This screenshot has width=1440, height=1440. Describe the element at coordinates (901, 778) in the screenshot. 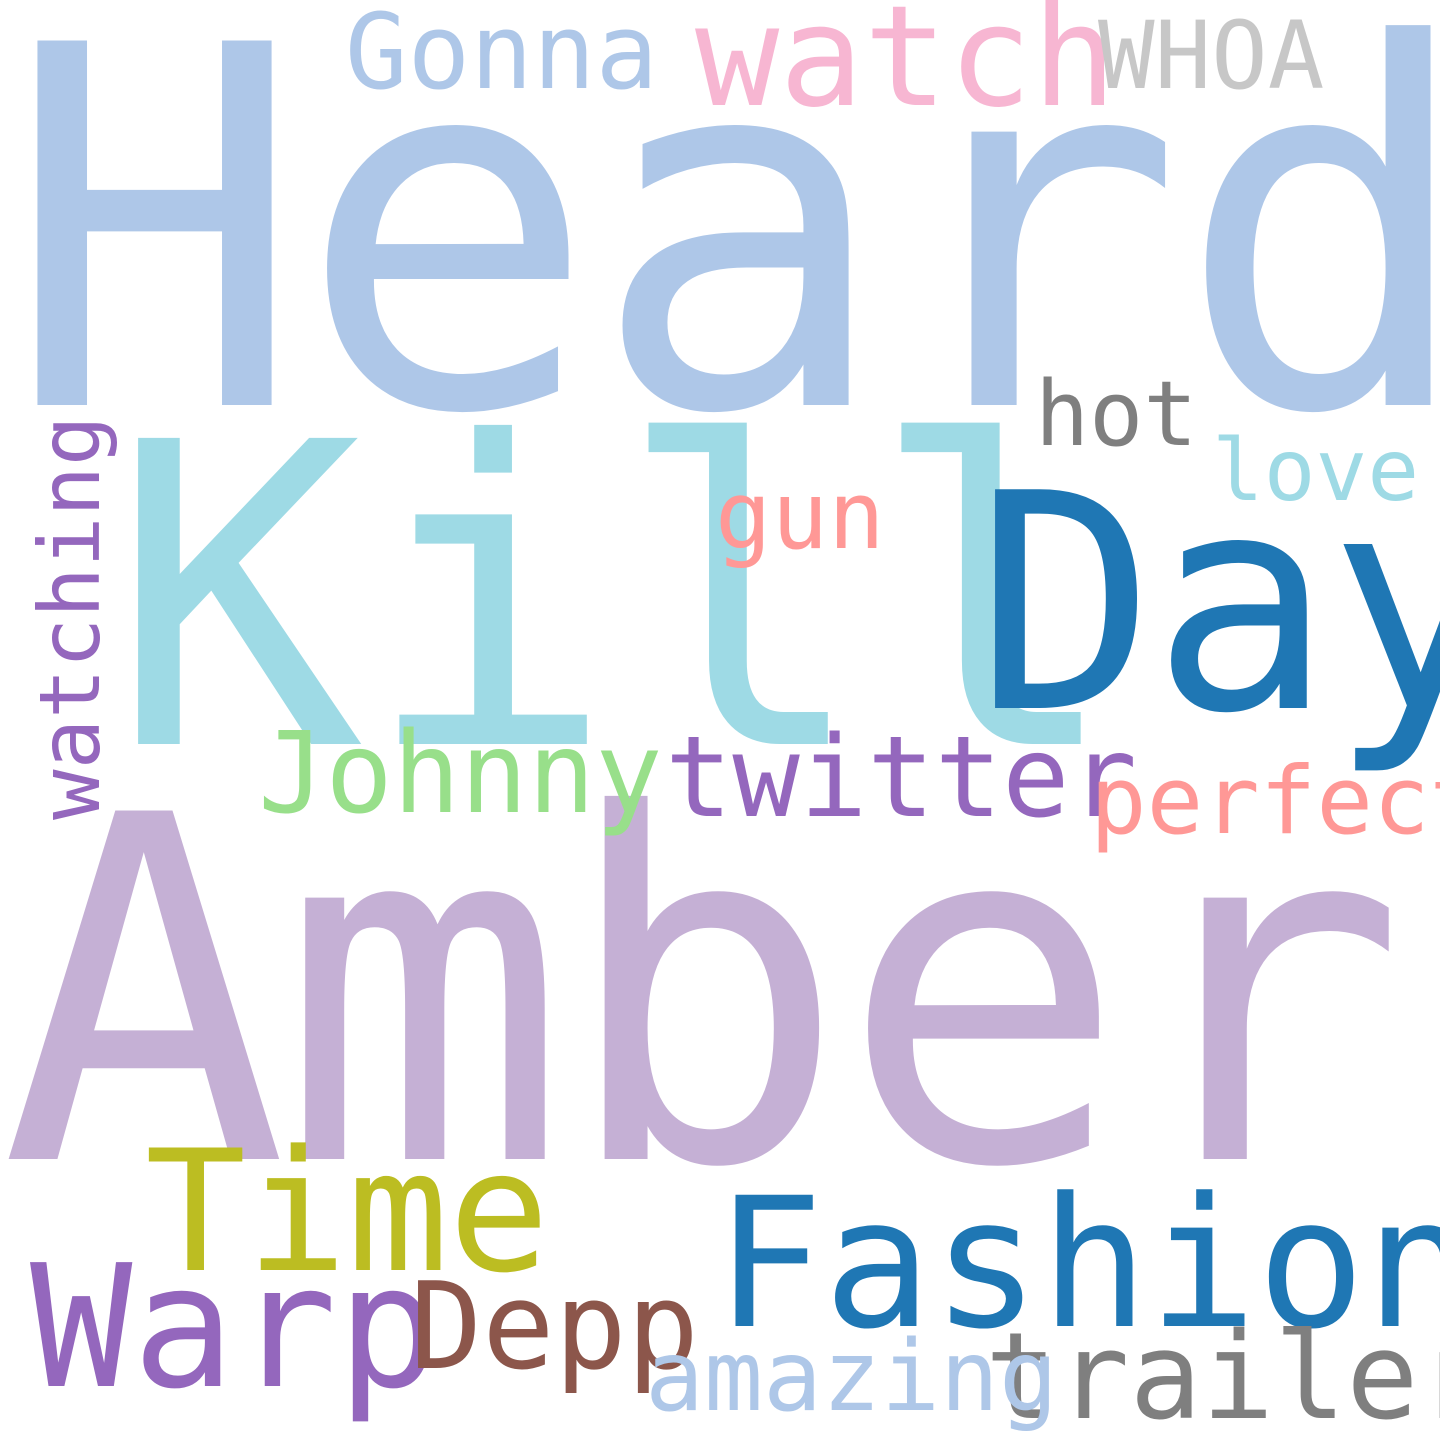

I see `word-twitter: twitter` at that location.